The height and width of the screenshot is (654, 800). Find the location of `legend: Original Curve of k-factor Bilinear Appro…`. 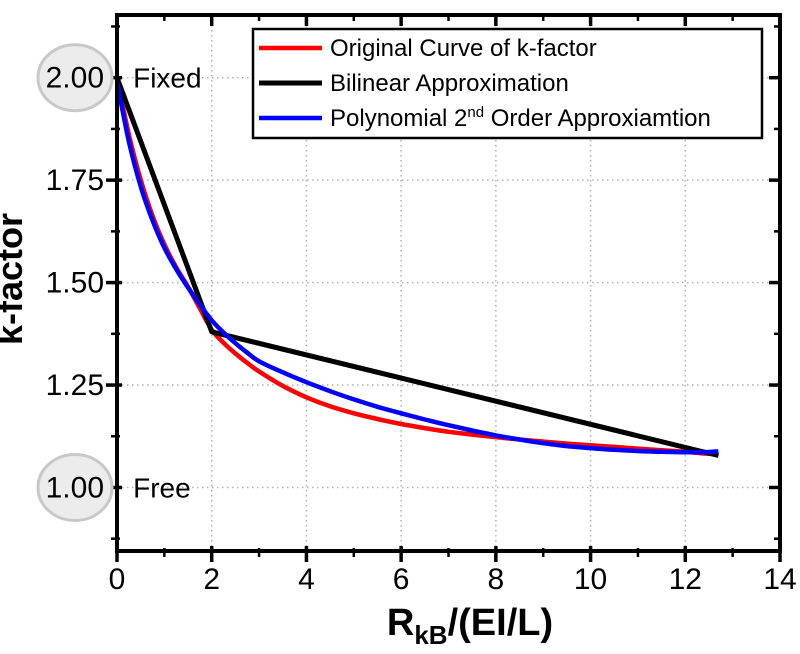

legend: Original Curve of k-factor Bilinear Appro… is located at coordinates (507, 83).